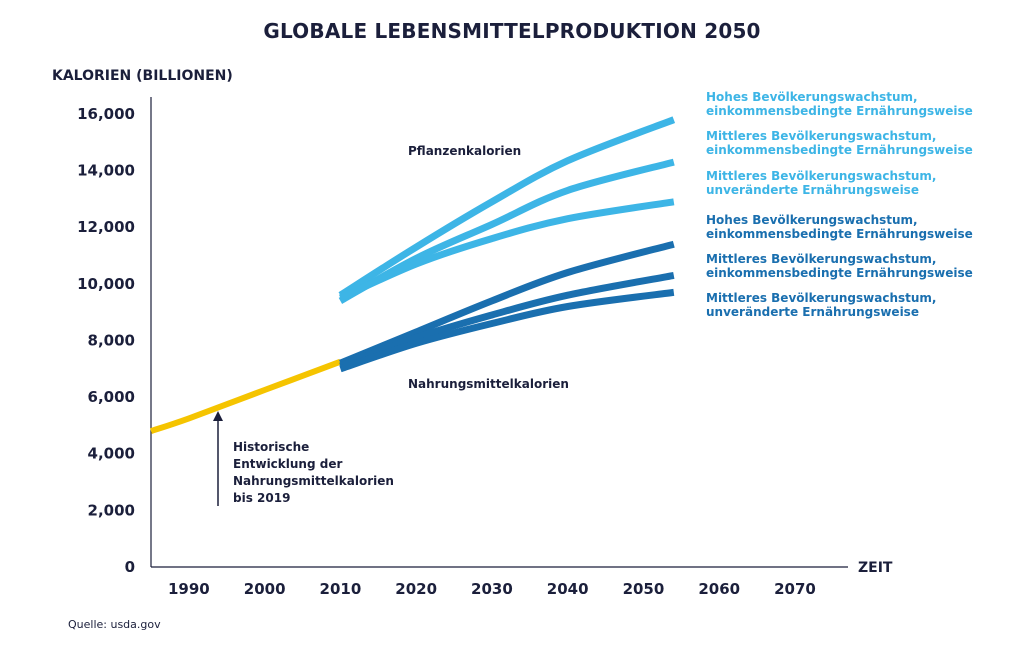  Describe the element at coordinates (287, 464) in the screenshot. I see `annotation-line: Entwicklung der` at that location.